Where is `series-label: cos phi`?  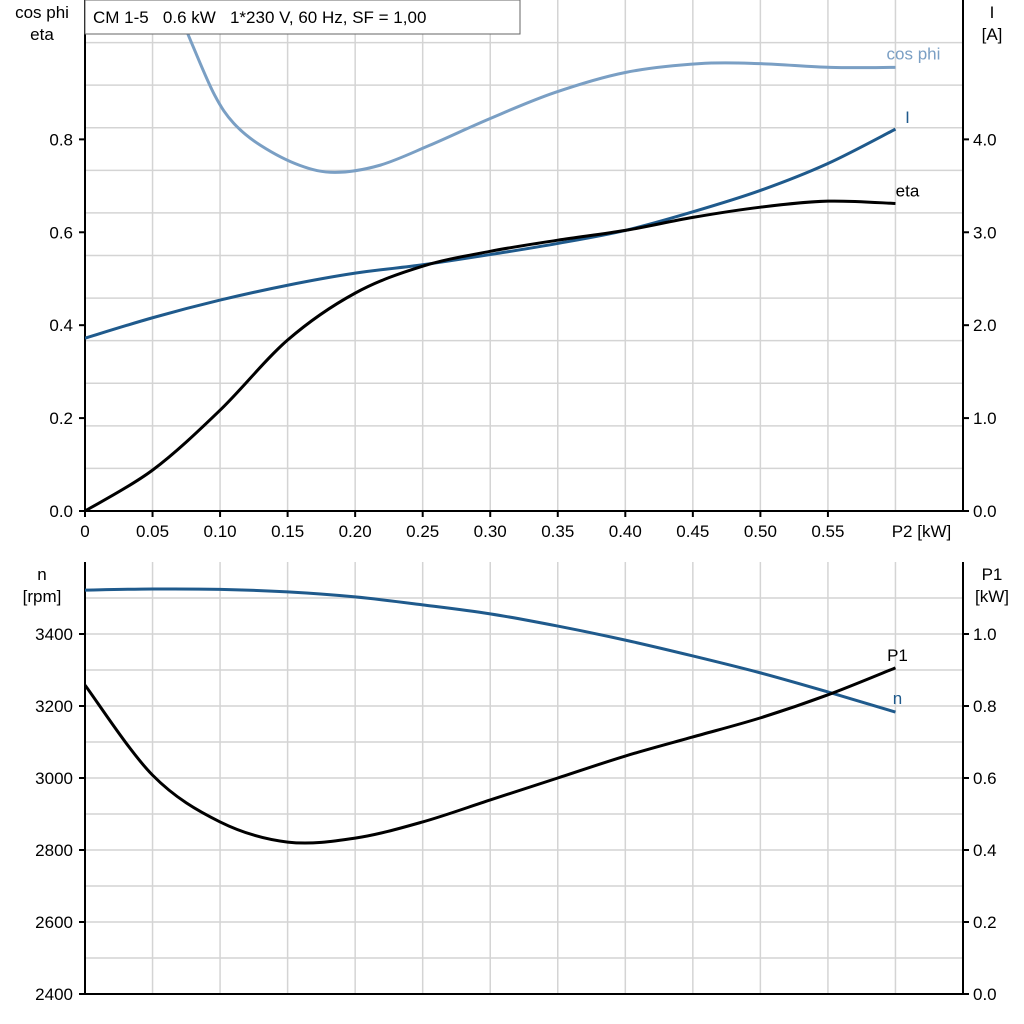 series-label: cos phi is located at coordinates (914, 53).